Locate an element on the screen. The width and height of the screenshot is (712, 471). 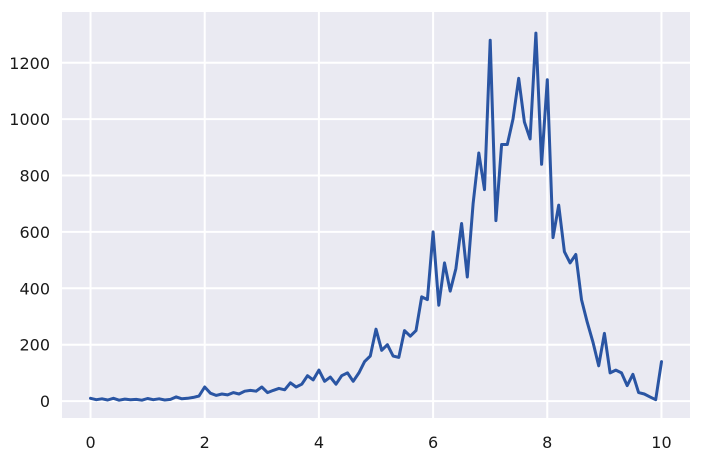
x-tick-label: 6 is located at coordinates (433, 442).